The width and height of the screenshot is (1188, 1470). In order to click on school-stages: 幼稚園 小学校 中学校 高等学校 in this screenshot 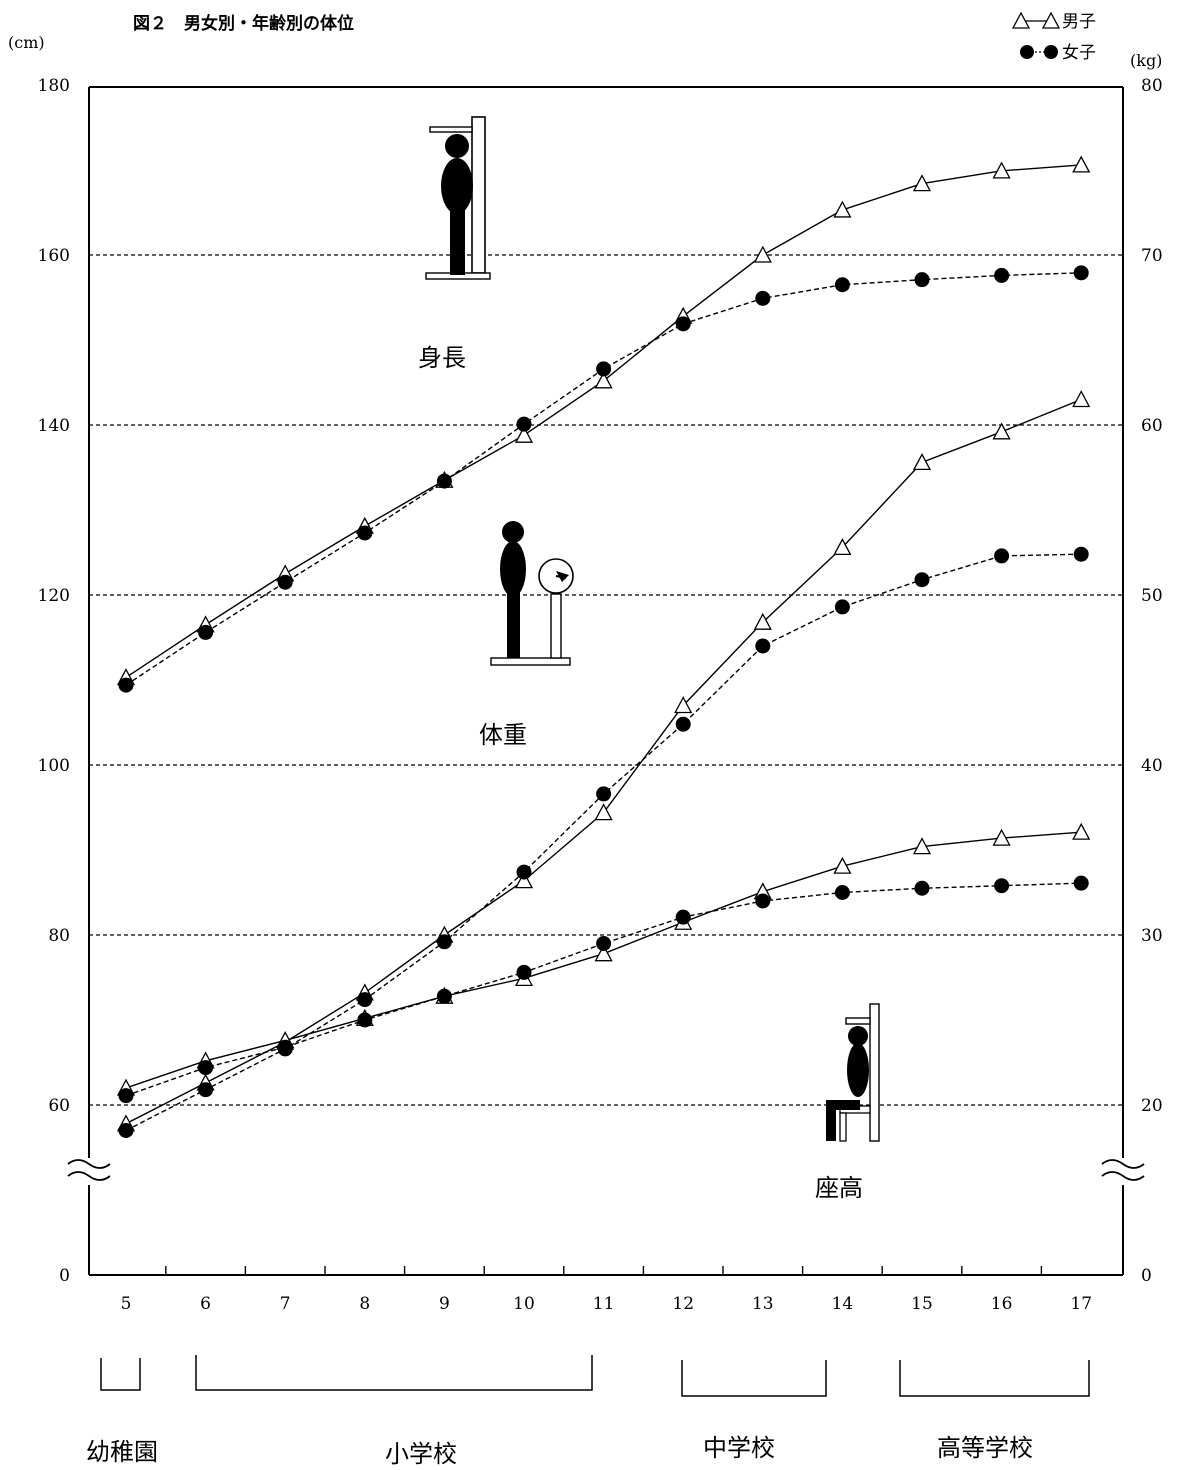, I will do `click(588, 1411)`.